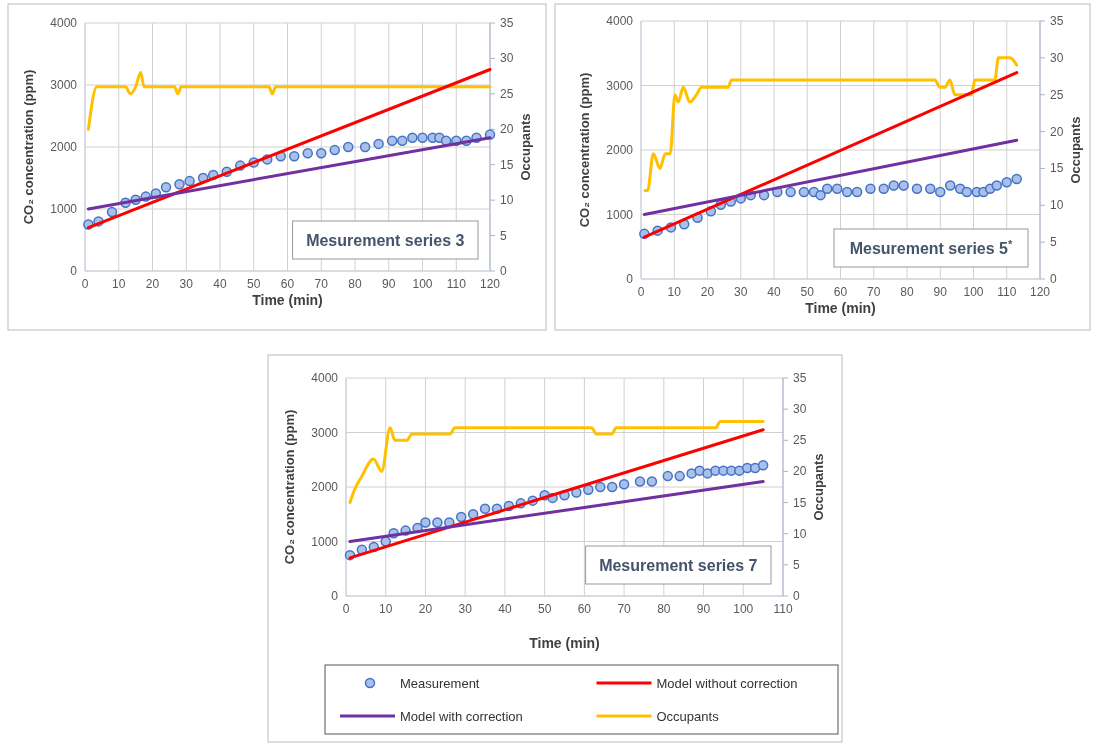 This screenshot has height=746, width=1096. Describe the element at coordinates (440, 683) in the screenshot. I see `legend-label: Measurement` at that location.